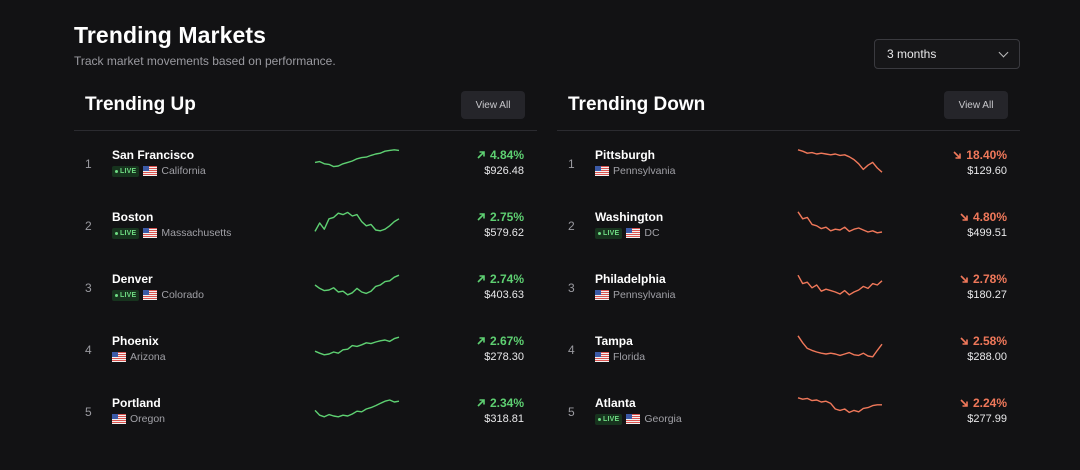 The height and width of the screenshot is (470, 1080). What do you see at coordinates (788, 348) in the screenshot?
I see `market-row: 4 Tampa Florida 2.58% $288.00` at bounding box center [788, 348].